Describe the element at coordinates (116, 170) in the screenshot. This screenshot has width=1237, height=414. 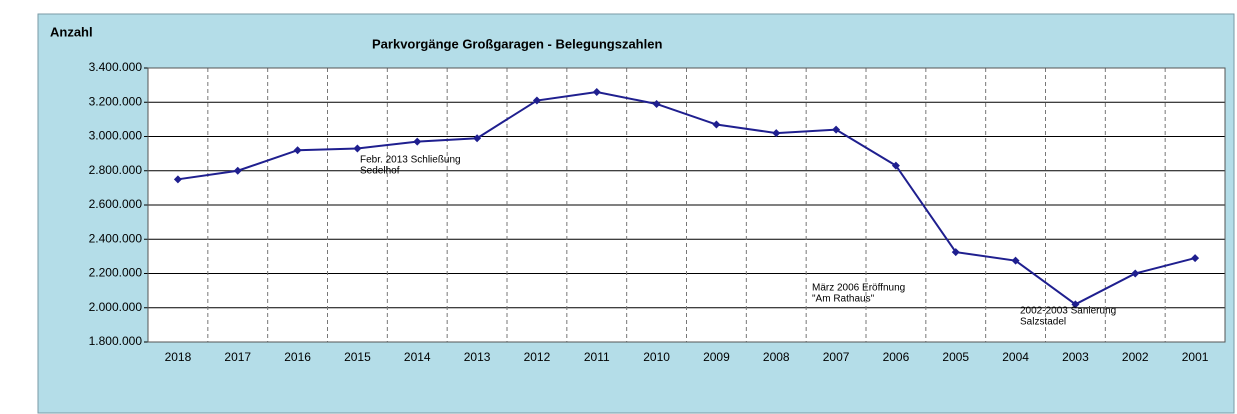
I see `y-tick-label: 2.800.000` at that location.